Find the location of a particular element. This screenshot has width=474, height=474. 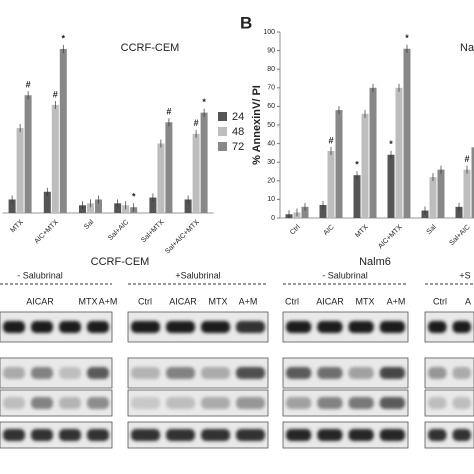

y-tick-label: 20 is located at coordinates (271, 181).